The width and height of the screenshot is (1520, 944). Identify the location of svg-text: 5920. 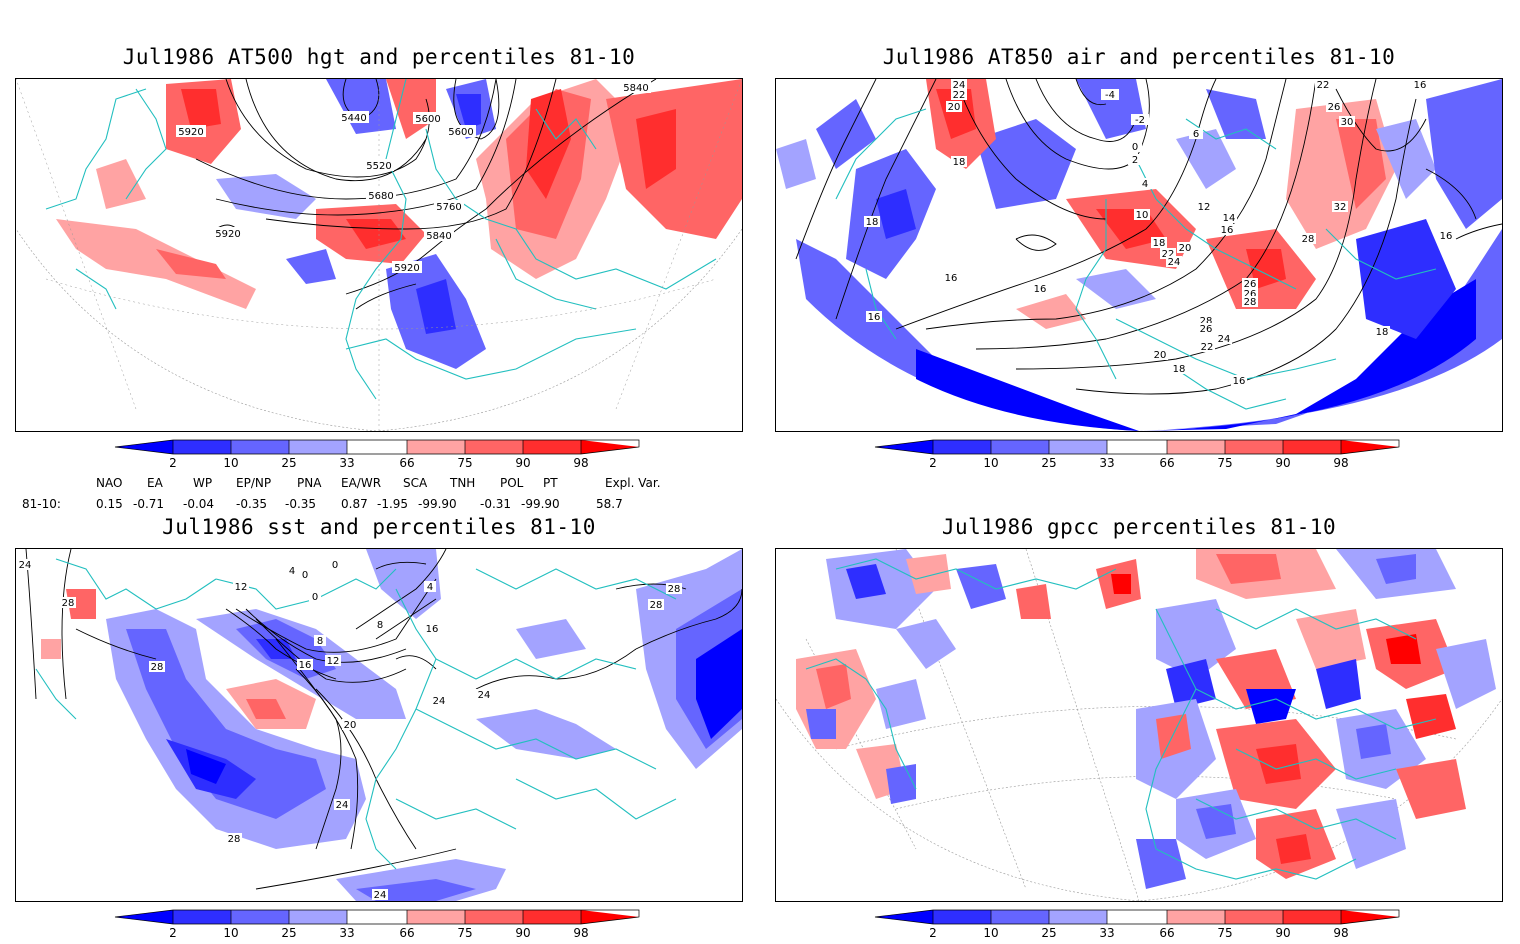
(227, 234).